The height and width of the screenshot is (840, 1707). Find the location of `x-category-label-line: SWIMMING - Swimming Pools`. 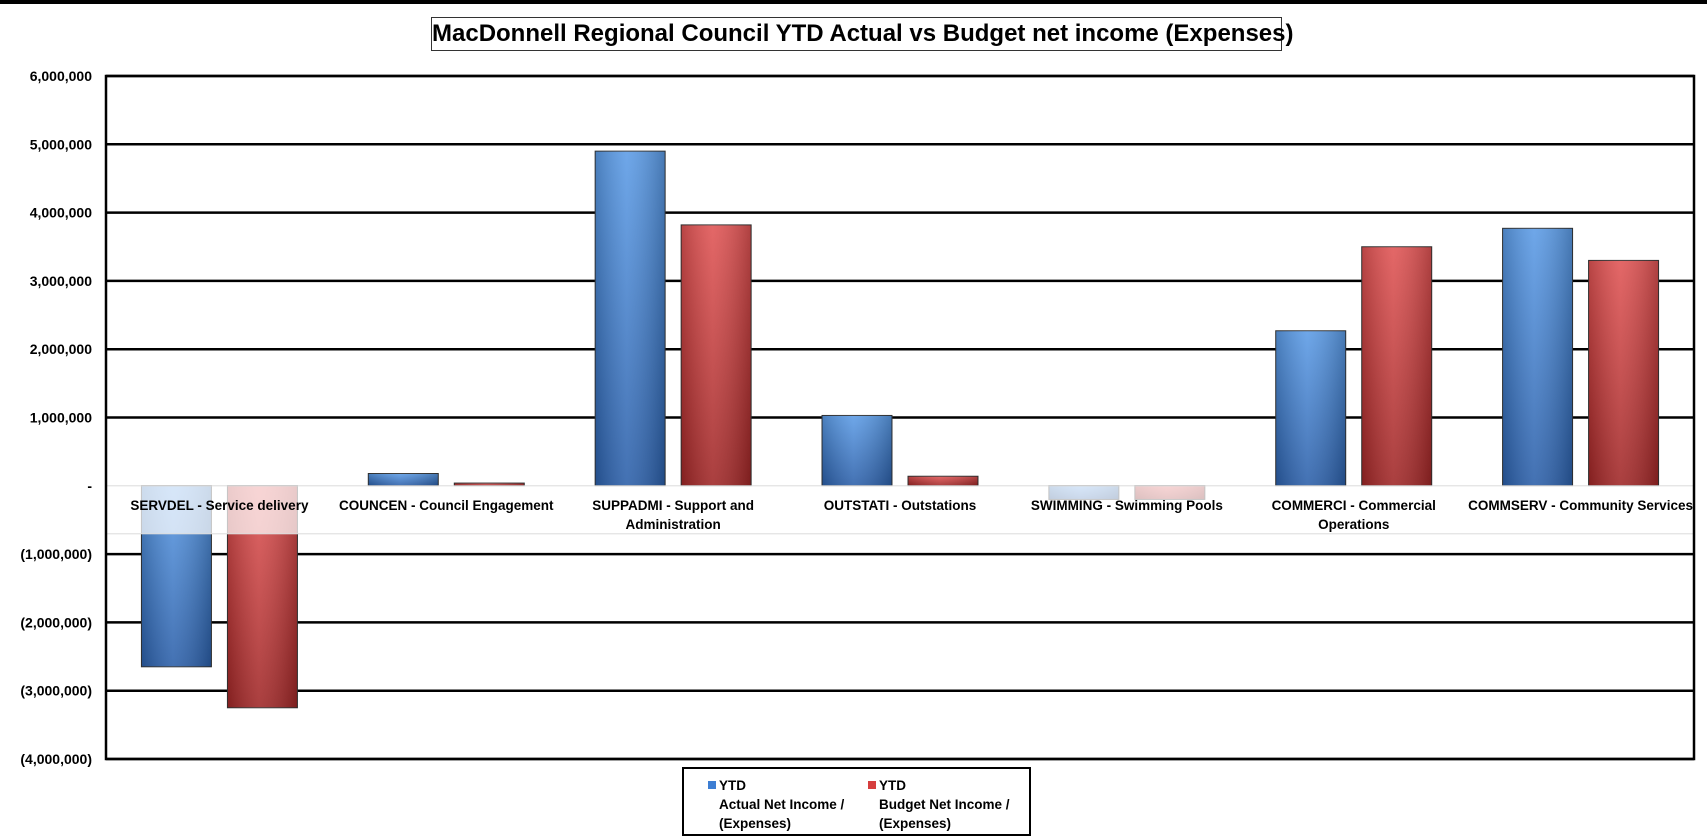

x-category-label-line: SWIMMING - Swimming Pools is located at coordinates (1127, 505).